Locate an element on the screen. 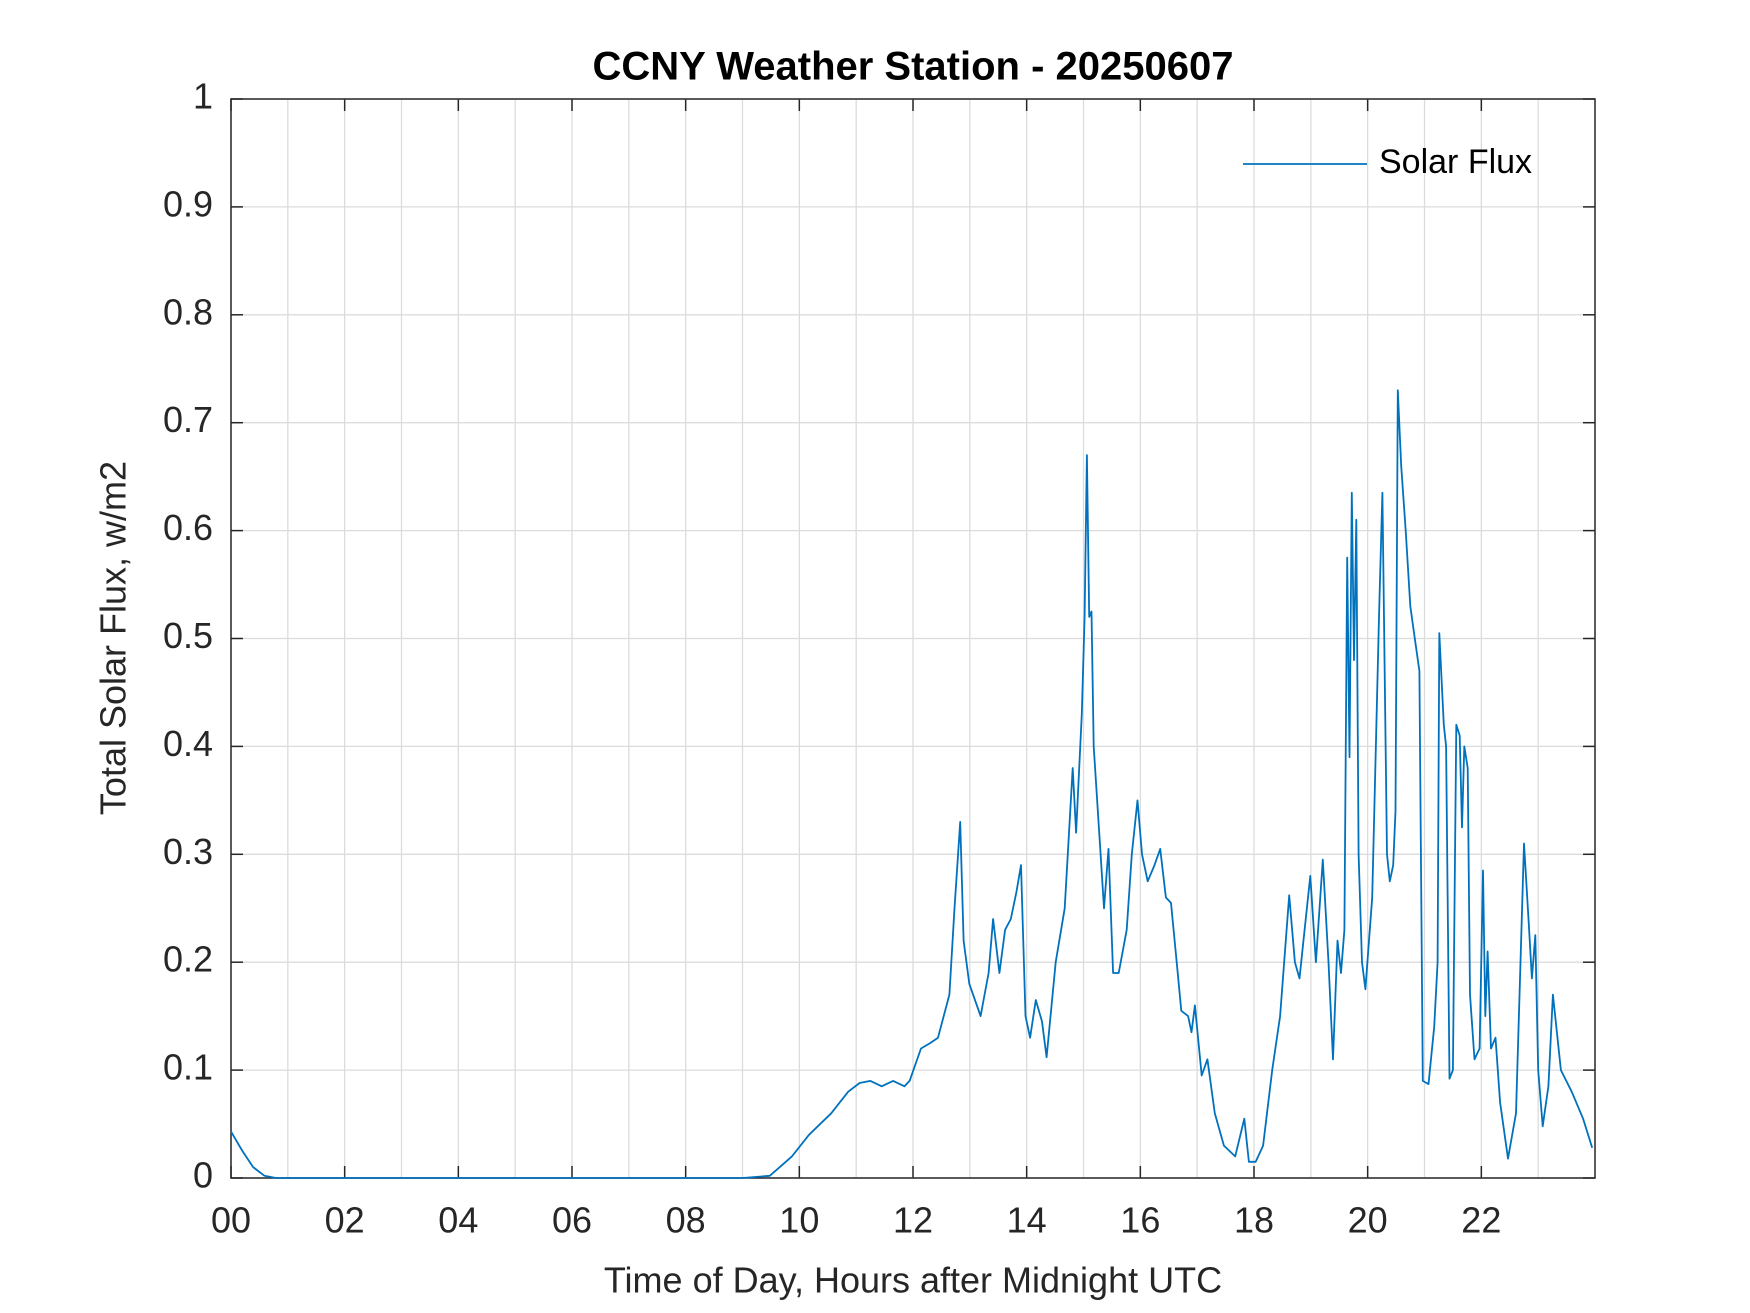 This screenshot has height=1313, width=1750. x-tick-label: 22 is located at coordinates (1481, 1220).